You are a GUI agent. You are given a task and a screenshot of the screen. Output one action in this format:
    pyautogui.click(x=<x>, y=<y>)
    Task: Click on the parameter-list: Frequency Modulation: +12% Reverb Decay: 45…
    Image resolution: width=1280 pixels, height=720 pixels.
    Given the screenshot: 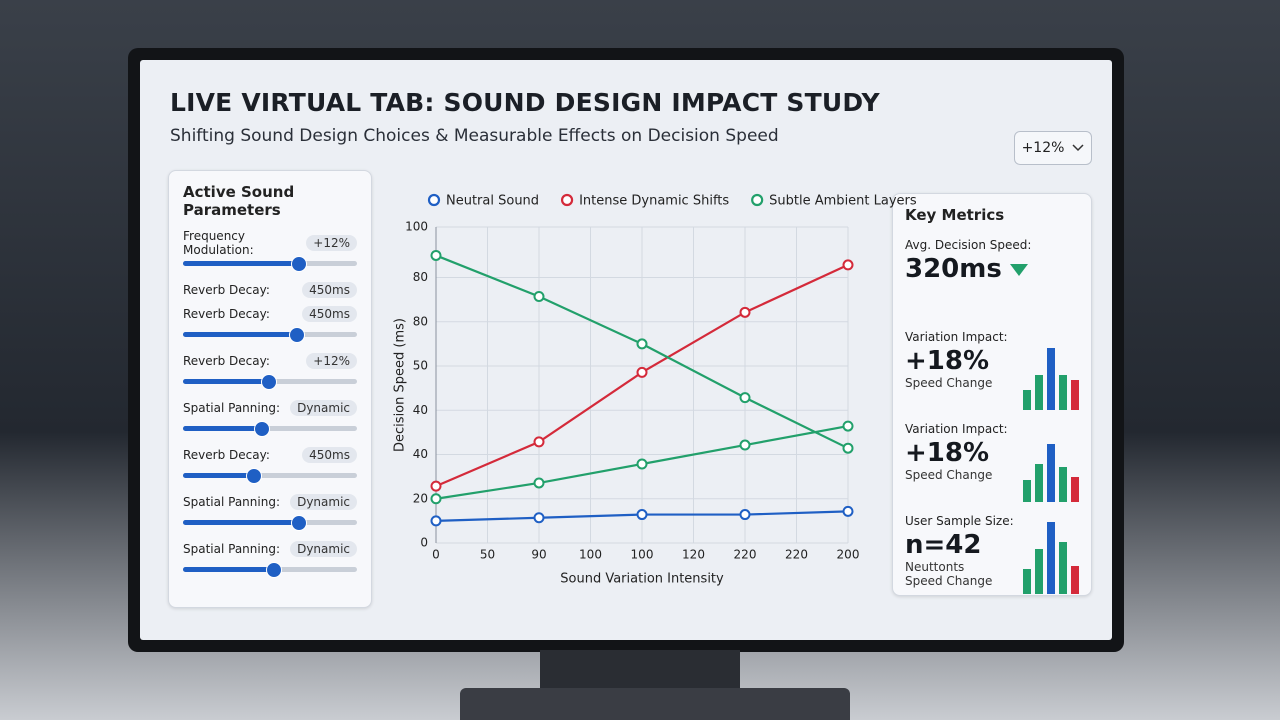 What is the action you would take?
    pyautogui.click(x=270, y=403)
    